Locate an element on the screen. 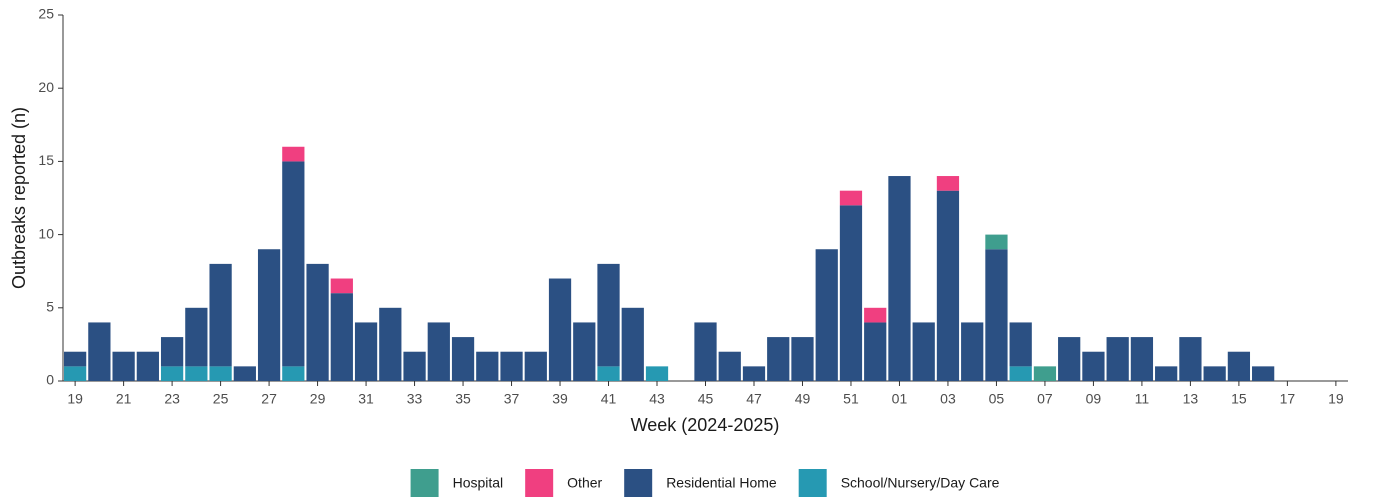  x-tick-label: 27 is located at coordinates (269, 399).